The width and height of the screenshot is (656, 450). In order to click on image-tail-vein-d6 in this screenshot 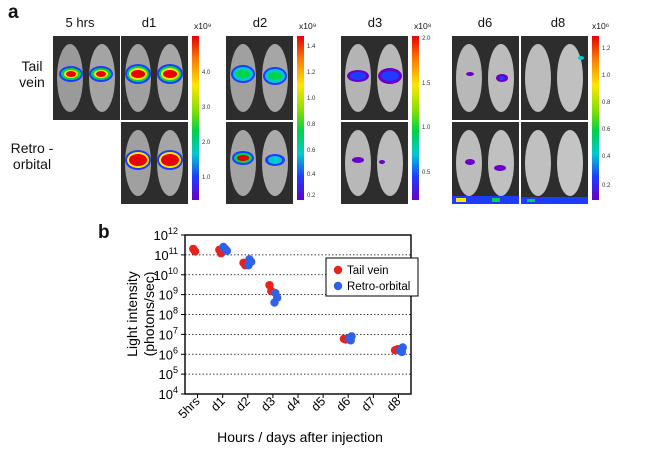, I will do `click(485, 78)`.